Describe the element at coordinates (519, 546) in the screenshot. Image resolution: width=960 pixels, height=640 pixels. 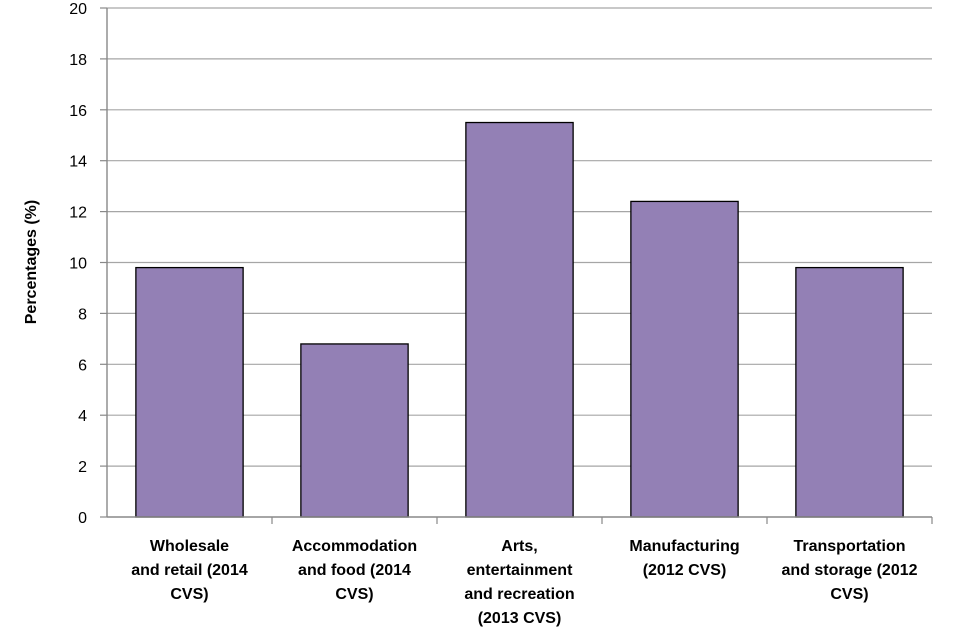
I see `category-label-line: Arts,` at that location.